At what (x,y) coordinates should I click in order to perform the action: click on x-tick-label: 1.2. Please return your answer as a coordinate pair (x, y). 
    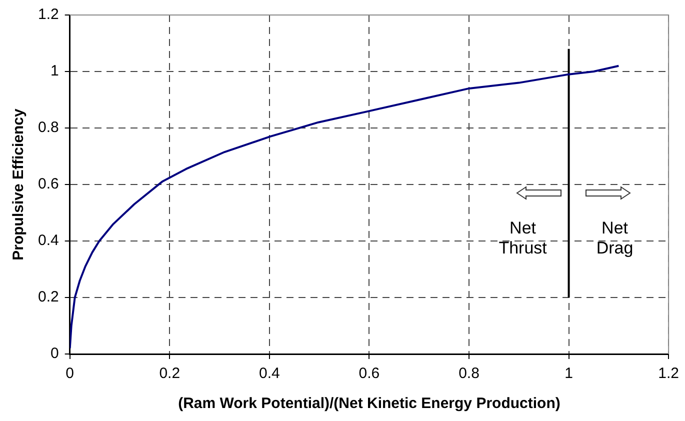
    Looking at the image, I should click on (669, 373).